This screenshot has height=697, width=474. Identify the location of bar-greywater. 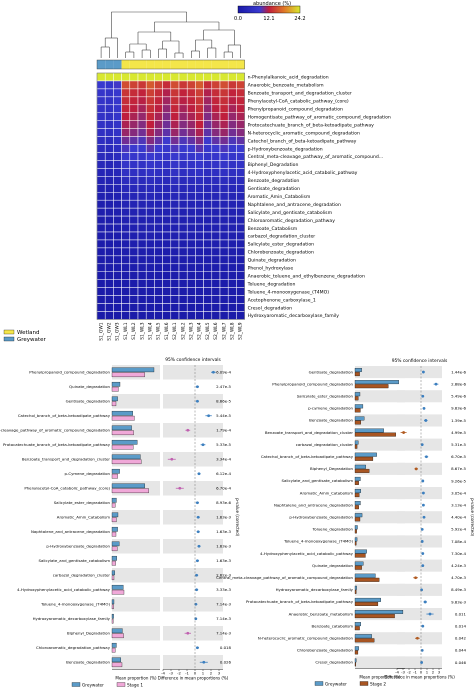
(114, 500).